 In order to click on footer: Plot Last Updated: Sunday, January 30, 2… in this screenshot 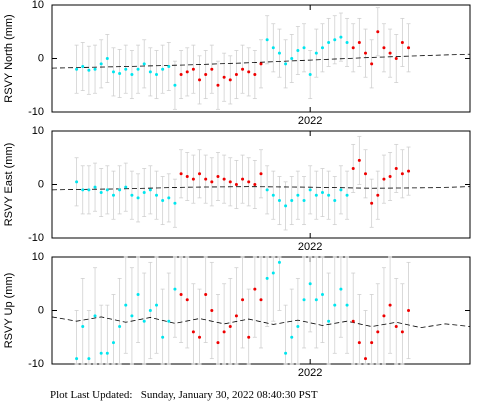, I will do `click(184, 395)`.